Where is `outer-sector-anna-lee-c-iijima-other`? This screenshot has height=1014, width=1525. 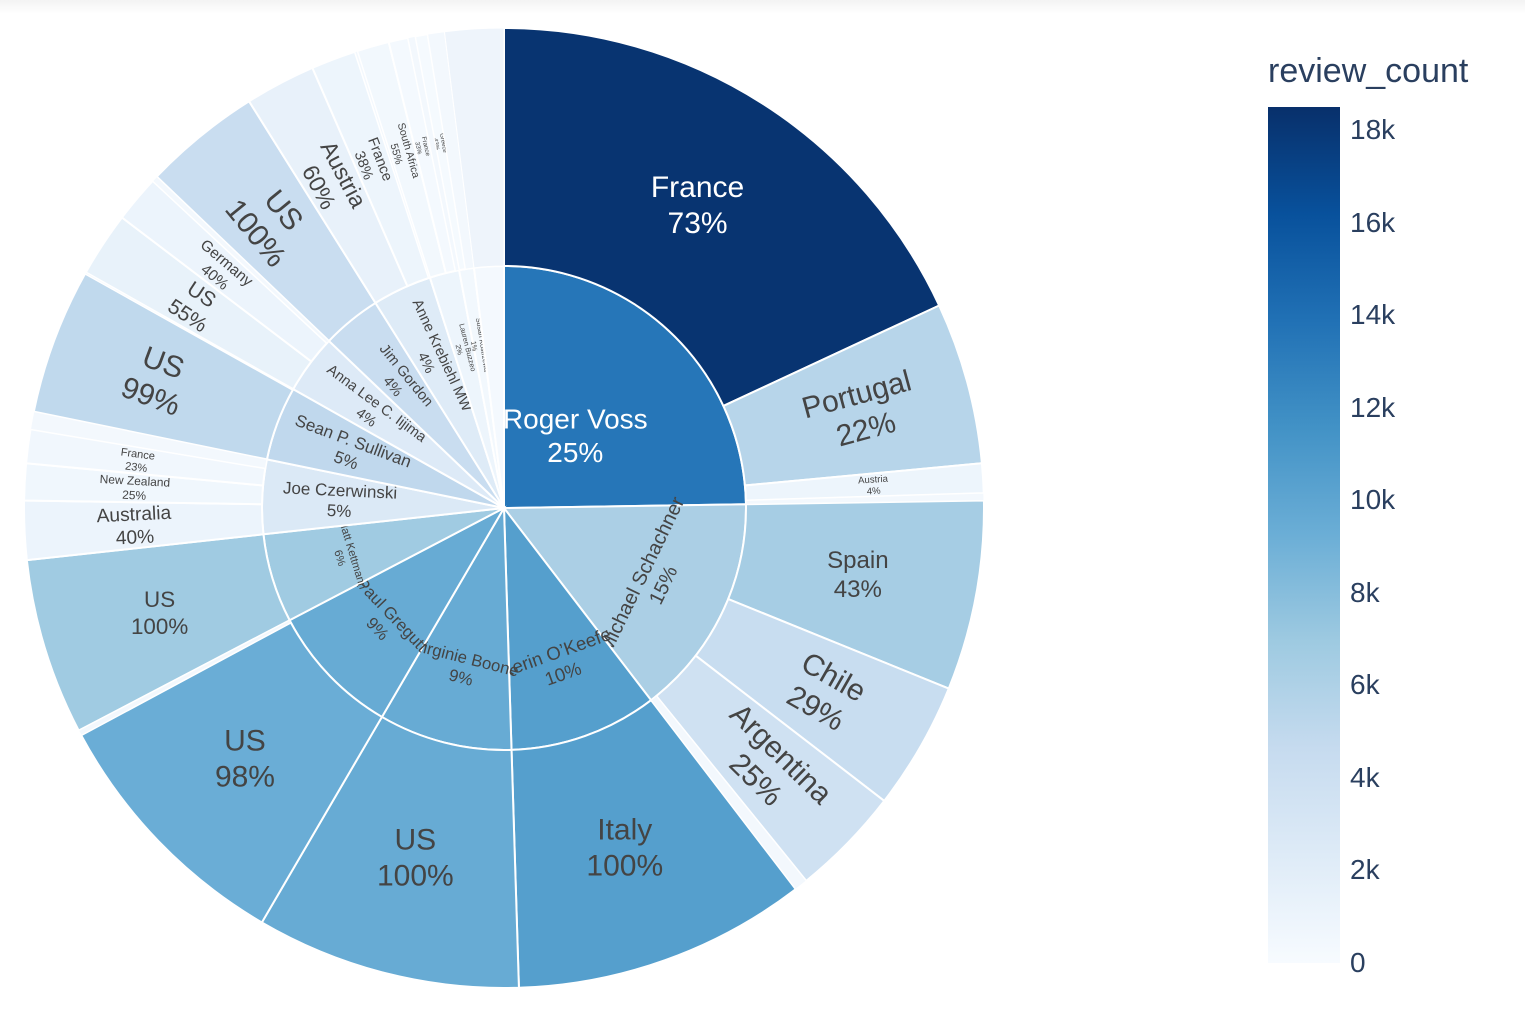
outer-sector-anna-lee-c-iijima-other is located at coordinates (240, 259).